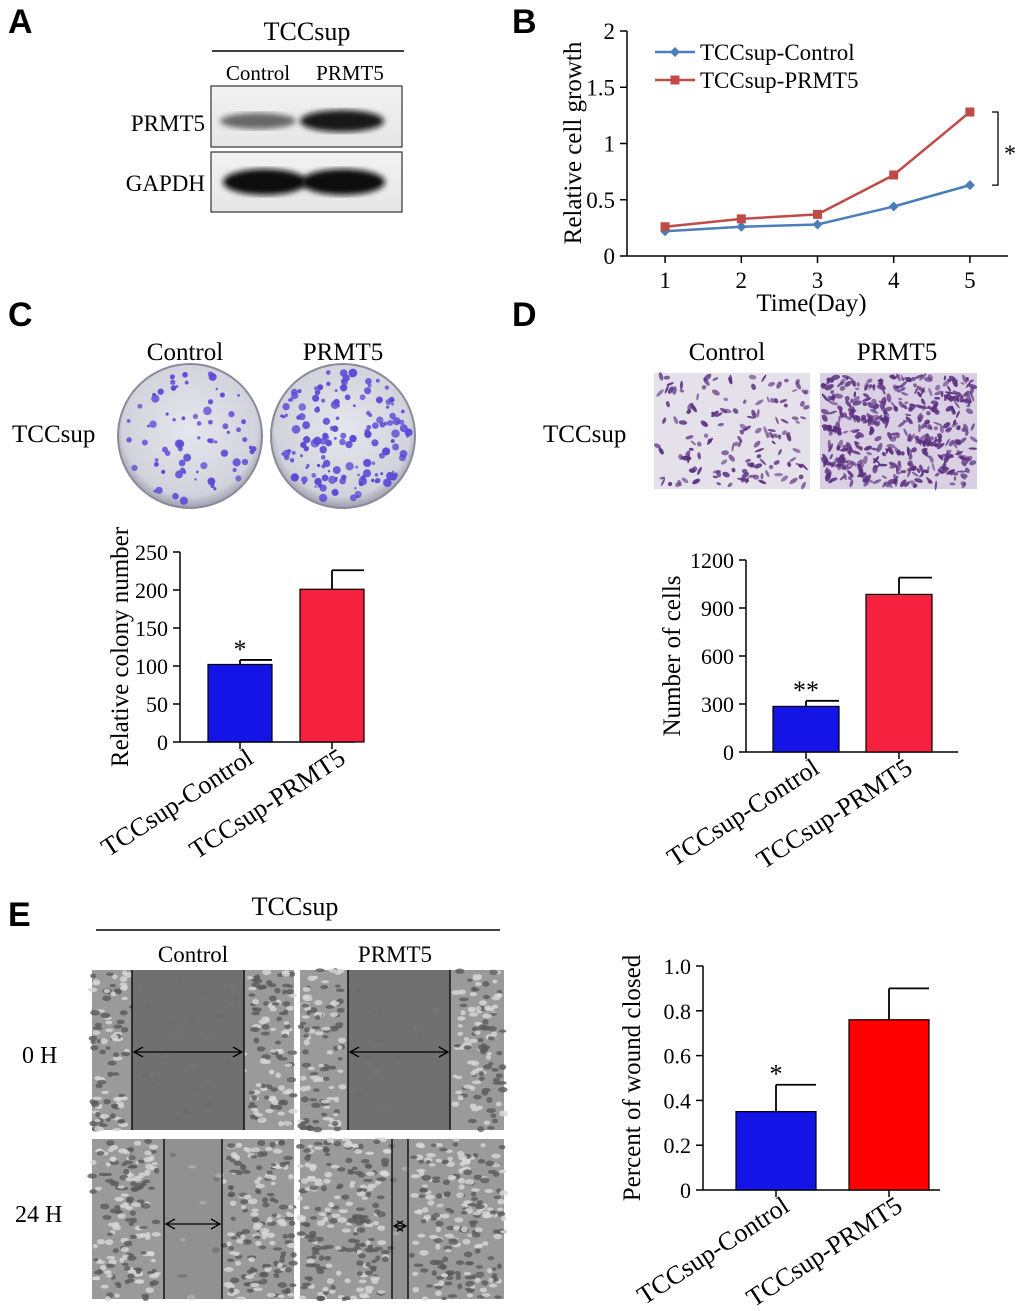  What do you see at coordinates (151, 666) in the screenshot?
I see `y-tick-label: 100` at bounding box center [151, 666].